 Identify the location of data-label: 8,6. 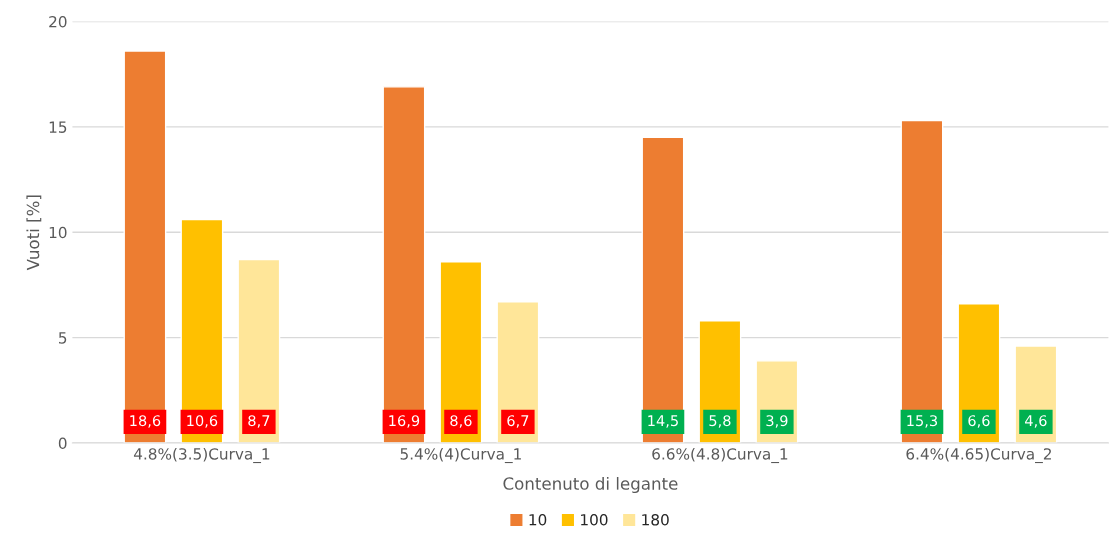
(461, 421).